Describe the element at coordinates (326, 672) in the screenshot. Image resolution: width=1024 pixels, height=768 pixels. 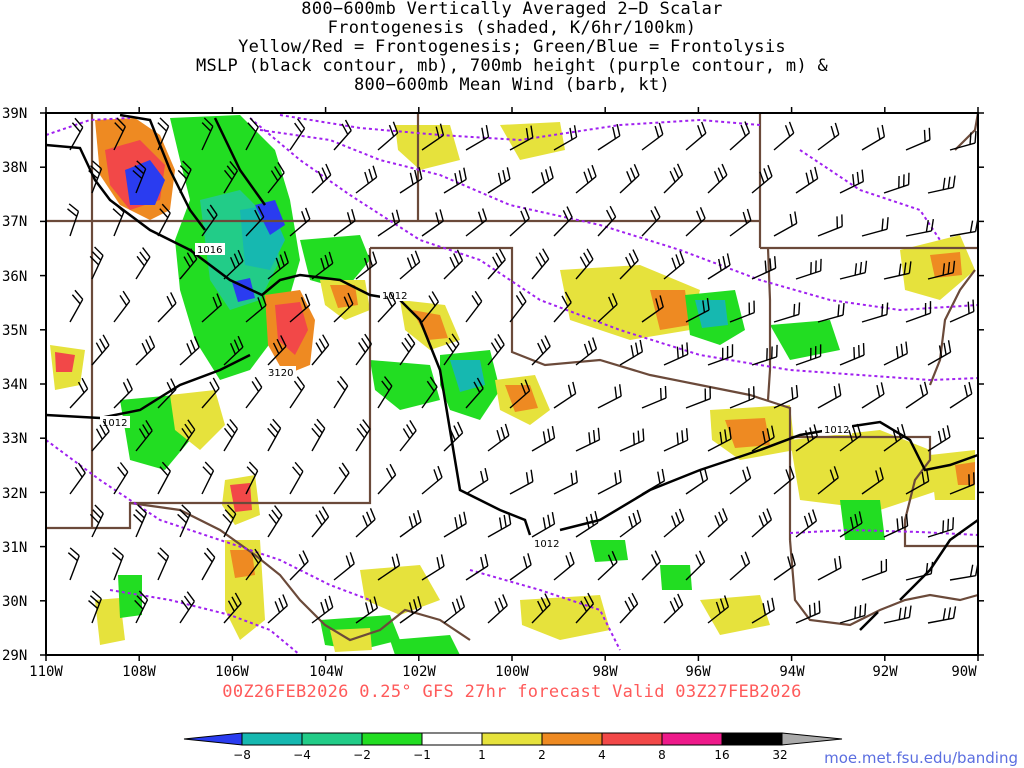
I see `lon-label: 104W` at that location.